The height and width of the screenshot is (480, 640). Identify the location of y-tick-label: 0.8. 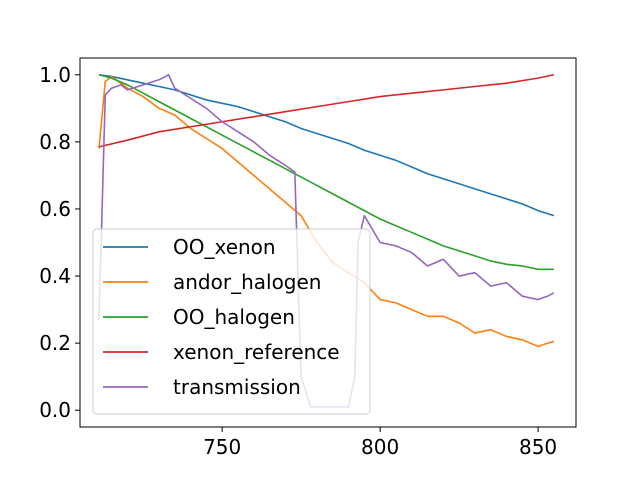
(55, 142).